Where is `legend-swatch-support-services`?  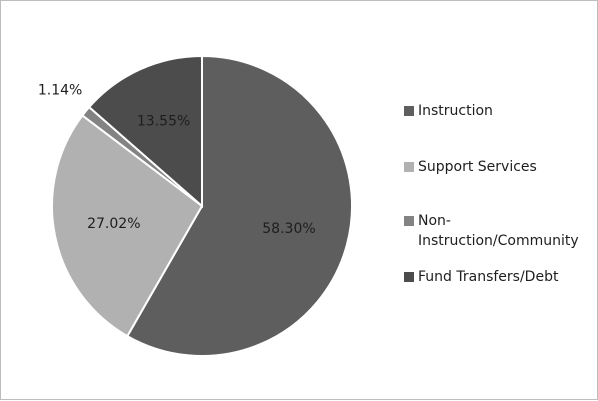 legend-swatch-support-services is located at coordinates (409, 167).